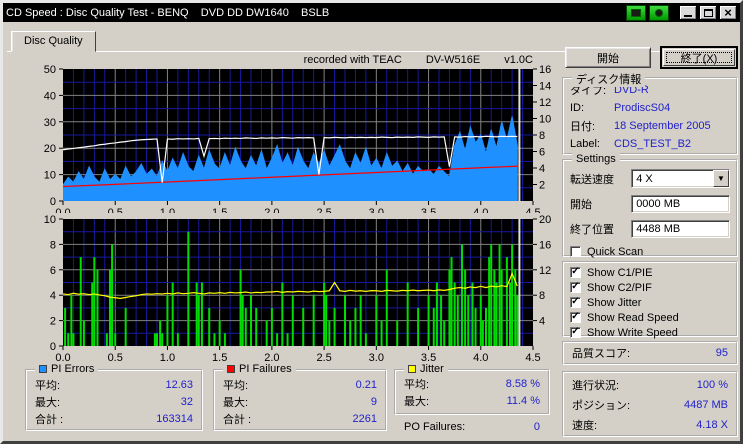  I want to click on settings-title: Settings, so click(596, 159).